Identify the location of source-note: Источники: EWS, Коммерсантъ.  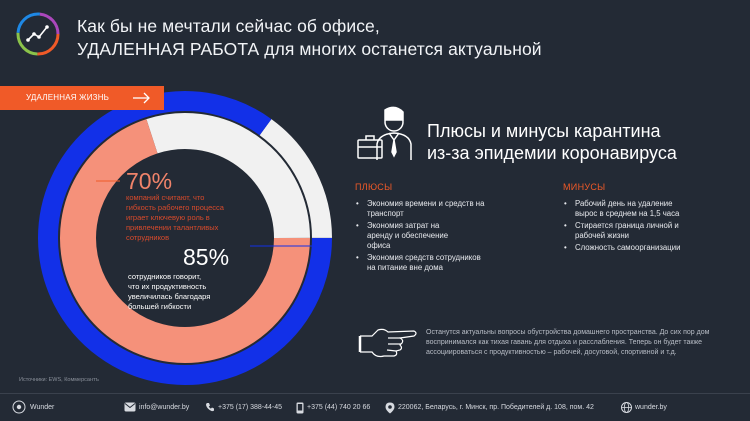
(59, 380).